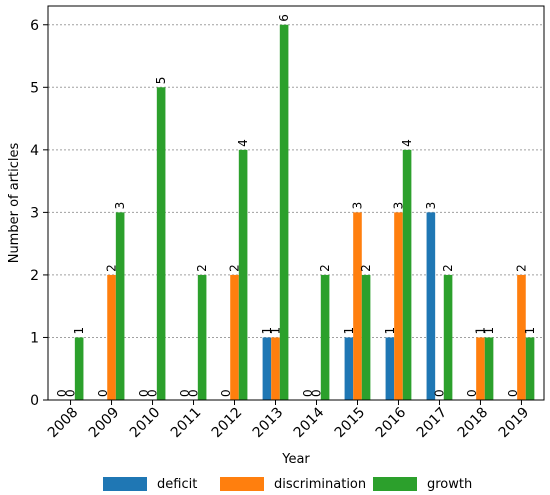 Image resolution: width=550 pixels, height=495 pixels. I want to click on legend: deficit discrimination growth, so click(287, 484).